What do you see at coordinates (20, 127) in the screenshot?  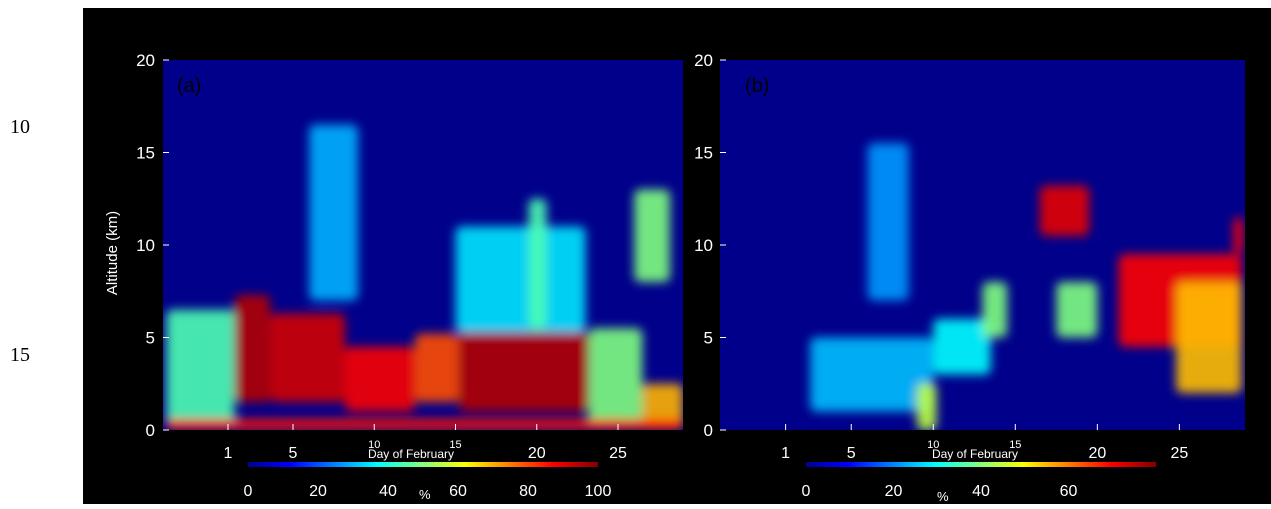 I see `line-number: 10` at bounding box center [20, 127].